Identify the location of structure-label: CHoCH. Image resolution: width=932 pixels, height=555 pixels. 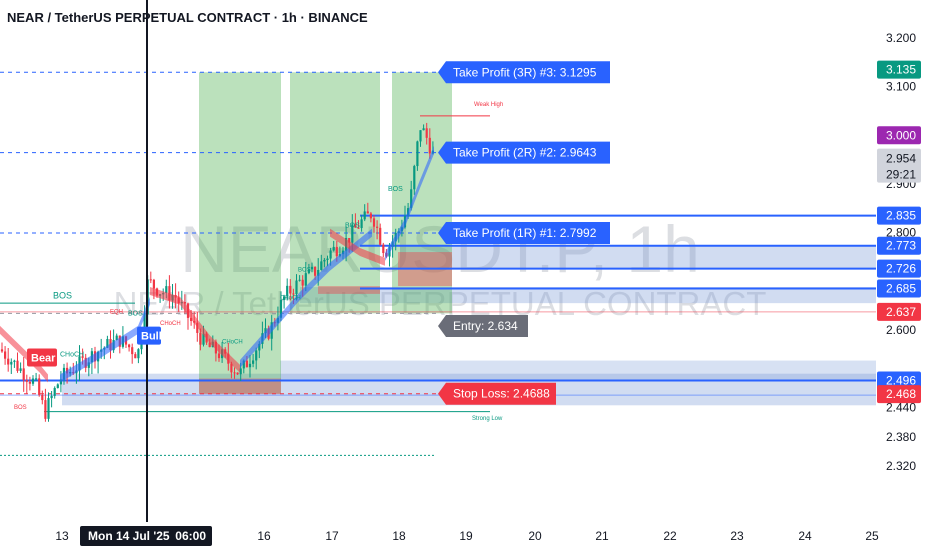
(72, 355).